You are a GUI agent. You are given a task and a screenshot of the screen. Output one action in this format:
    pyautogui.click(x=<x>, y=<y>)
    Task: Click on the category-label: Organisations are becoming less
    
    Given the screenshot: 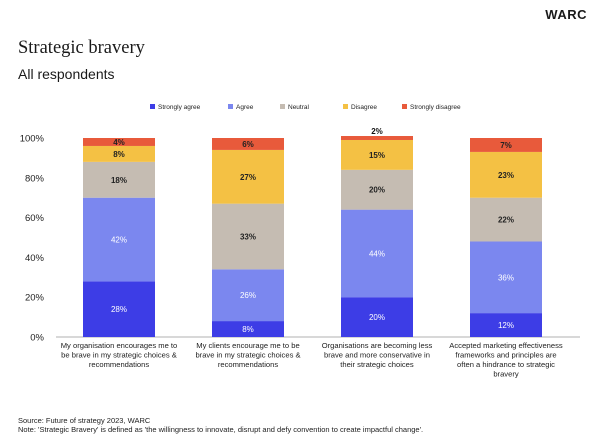 What is the action you would take?
    pyautogui.click(x=377, y=345)
    